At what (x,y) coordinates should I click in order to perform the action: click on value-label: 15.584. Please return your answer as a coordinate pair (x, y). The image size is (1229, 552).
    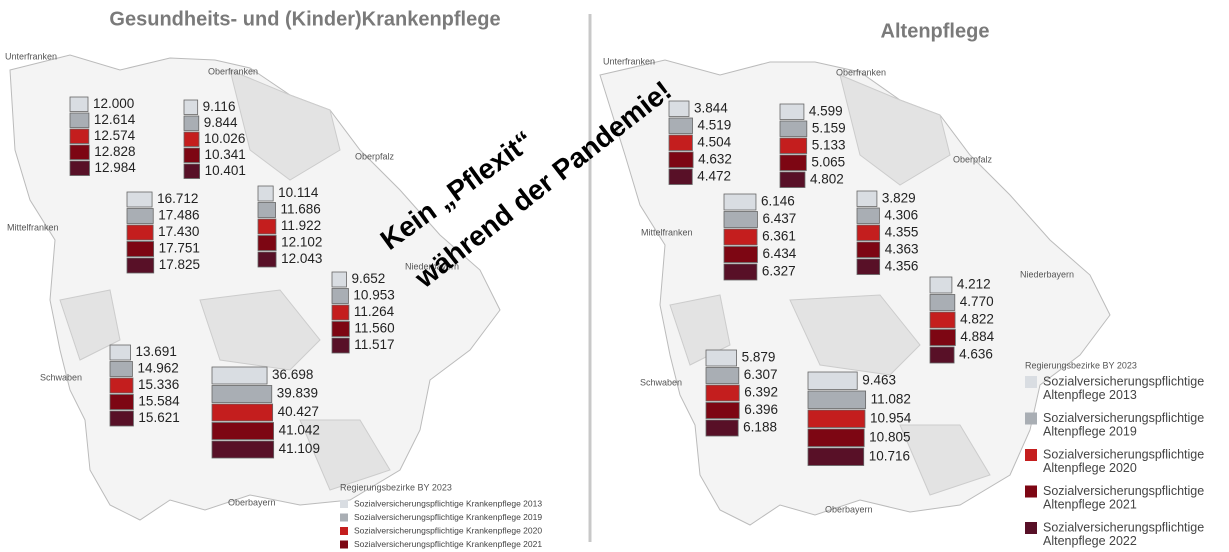
    Looking at the image, I should click on (159, 401).